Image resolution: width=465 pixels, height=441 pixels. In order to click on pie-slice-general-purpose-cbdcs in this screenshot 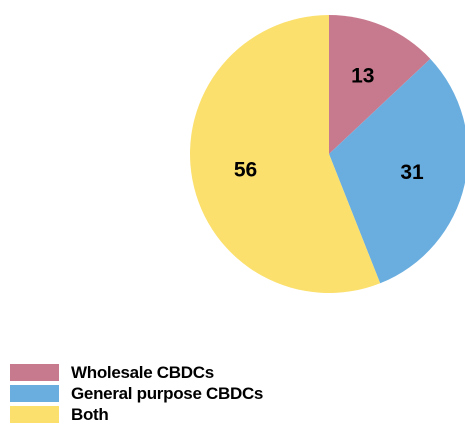, I will do `click(397, 171)`.